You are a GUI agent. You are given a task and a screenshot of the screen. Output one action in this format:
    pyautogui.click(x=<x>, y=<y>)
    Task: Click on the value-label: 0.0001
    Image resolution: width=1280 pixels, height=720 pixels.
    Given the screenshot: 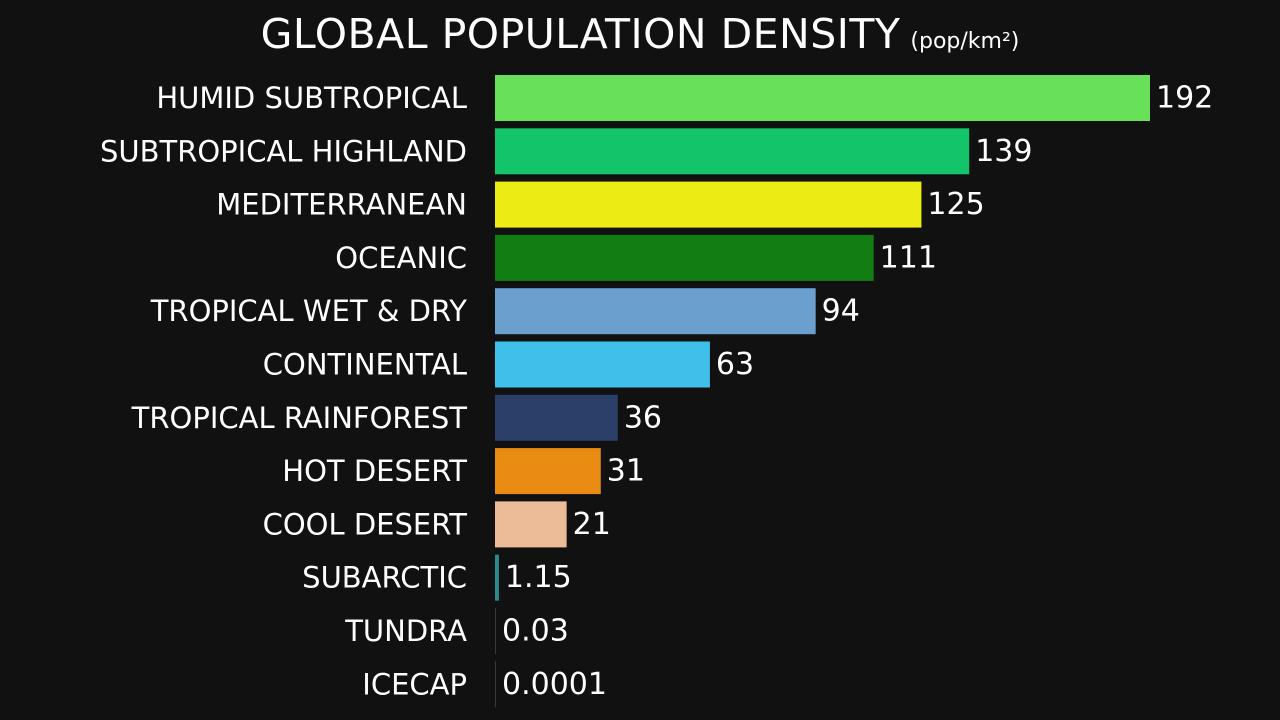 What is the action you would take?
    pyautogui.click(x=554, y=684)
    